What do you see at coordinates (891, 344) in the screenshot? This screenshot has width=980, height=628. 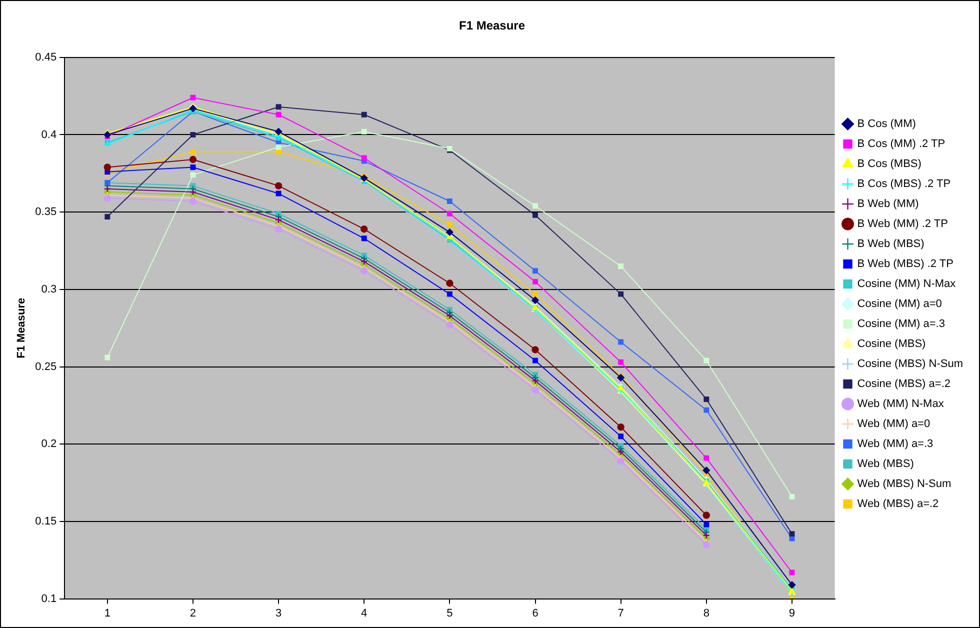 I see `legend-label: Cosine (MBS)` at bounding box center [891, 344].